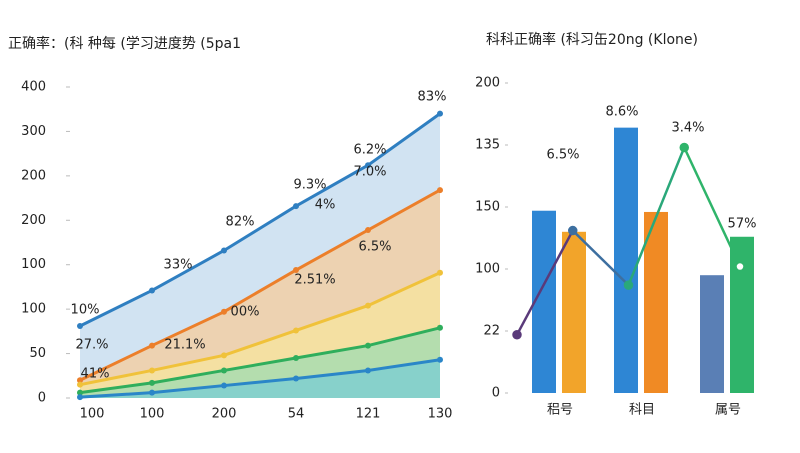 This screenshot has width=800, height=453. What do you see at coordinates (240, 222) in the screenshot?
I see `annotation: 82%` at bounding box center [240, 222].